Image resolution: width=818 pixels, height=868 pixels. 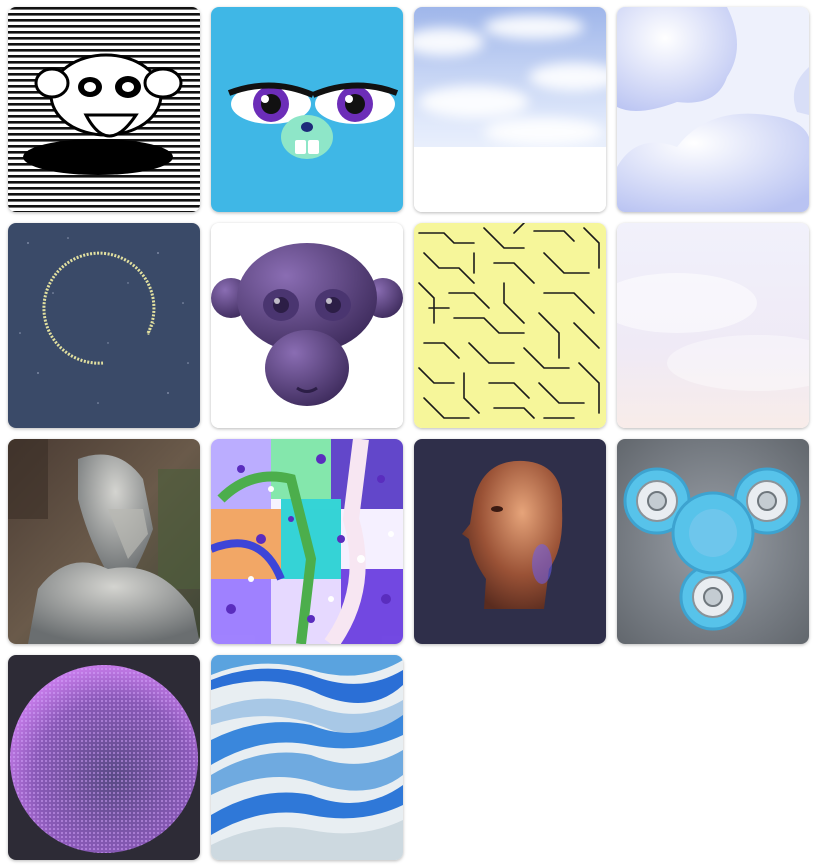 I want to click on bronze-head-icon, so click(x=510, y=541).